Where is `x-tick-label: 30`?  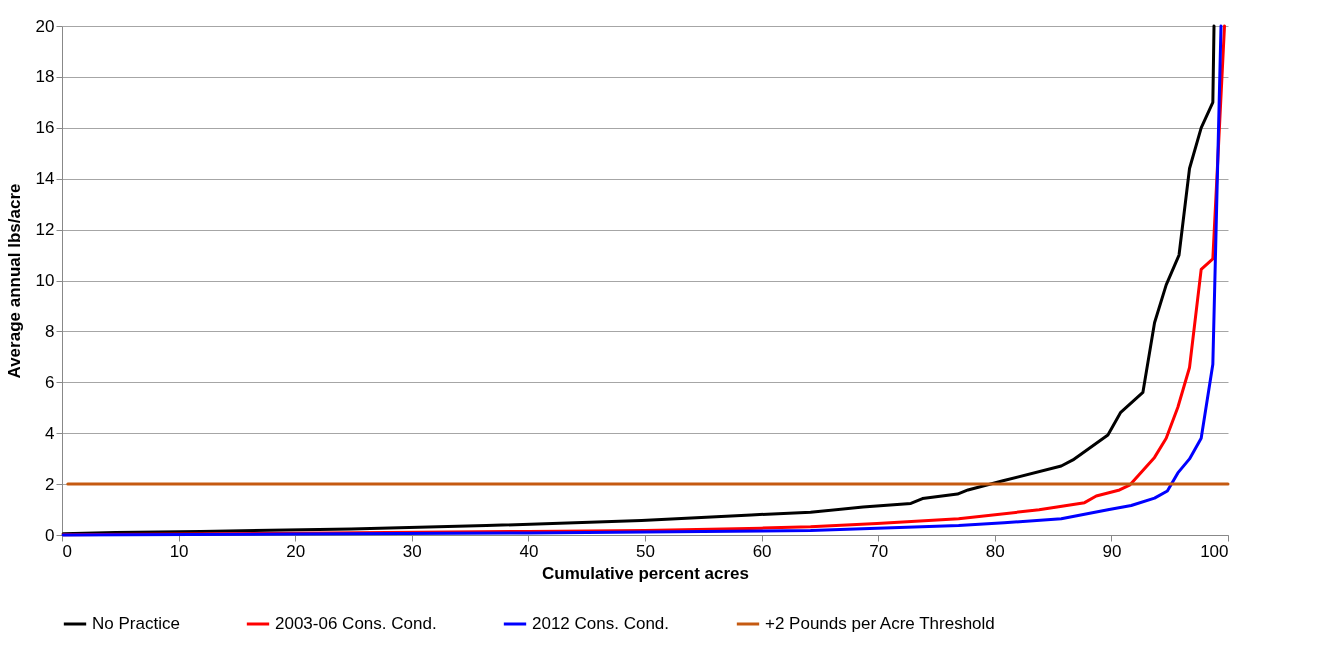 x-tick-label: 30 is located at coordinates (412, 551).